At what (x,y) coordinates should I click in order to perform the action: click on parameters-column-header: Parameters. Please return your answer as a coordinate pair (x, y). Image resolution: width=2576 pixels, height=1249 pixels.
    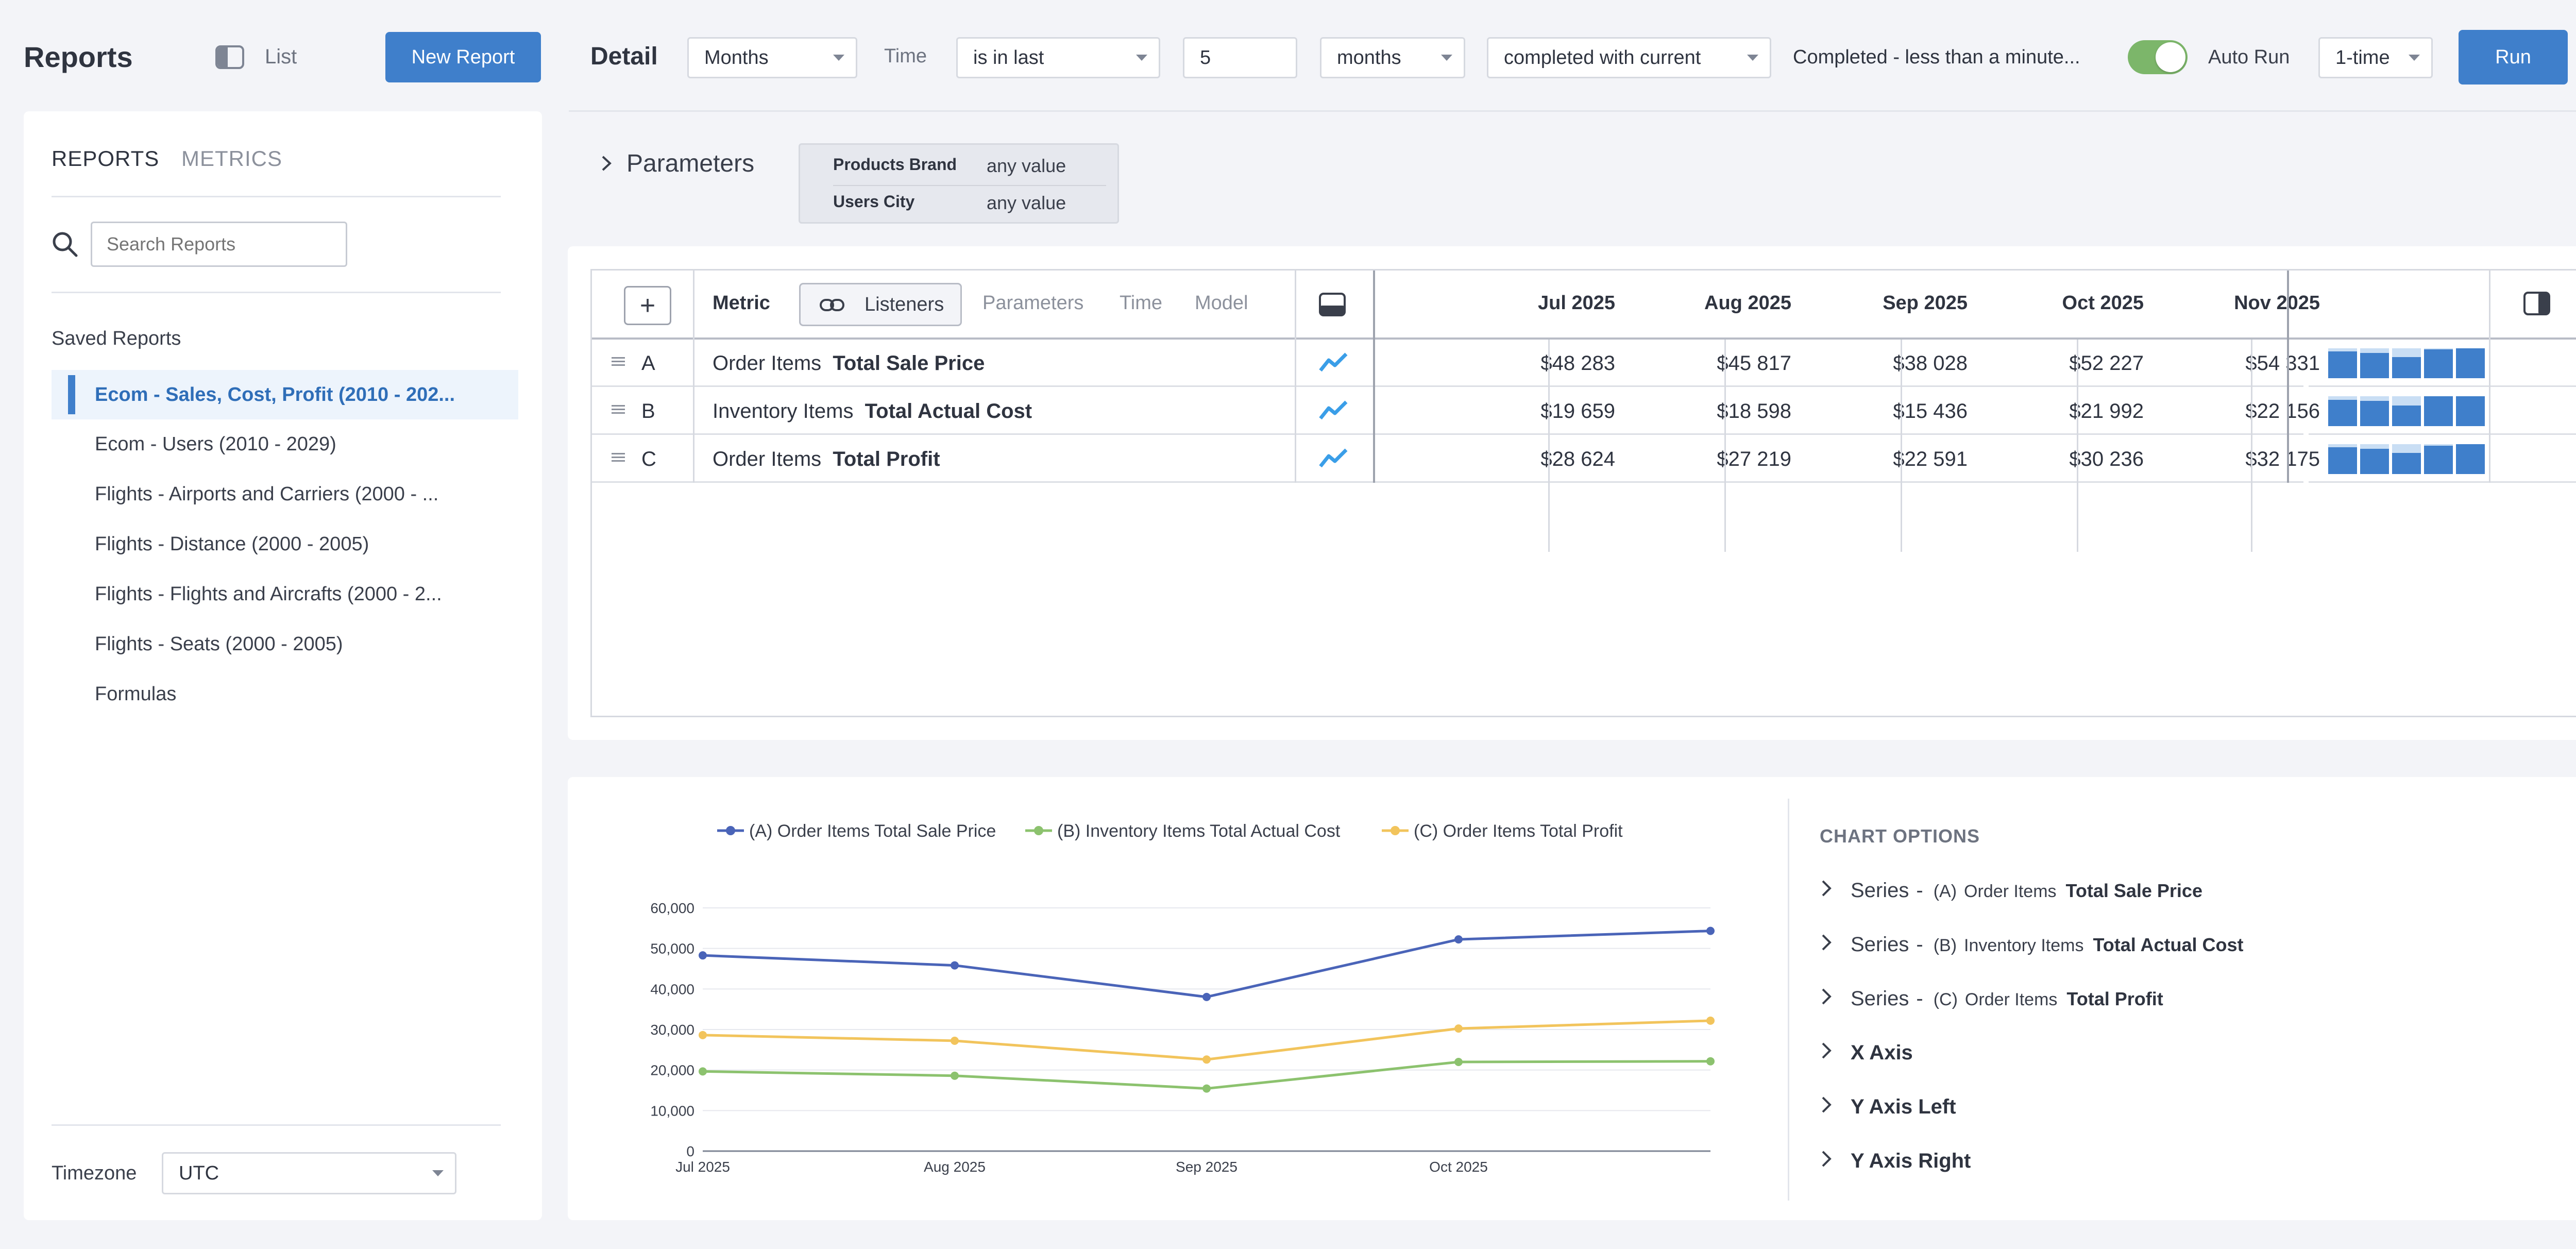
    Looking at the image, I should click on (1033, 303).